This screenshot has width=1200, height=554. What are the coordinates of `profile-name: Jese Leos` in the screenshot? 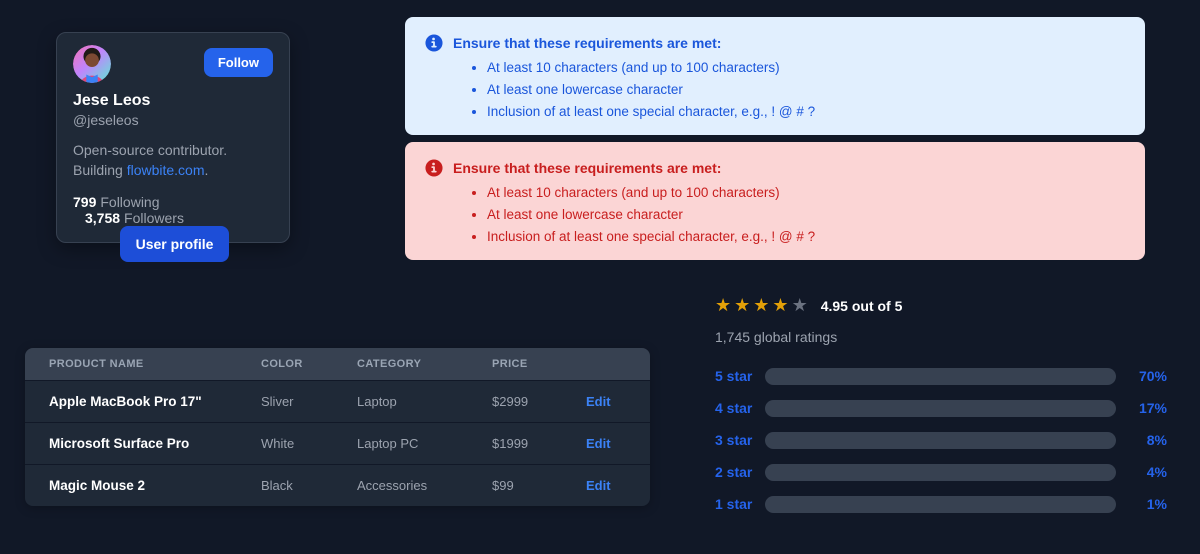 It's located at (112, 100).